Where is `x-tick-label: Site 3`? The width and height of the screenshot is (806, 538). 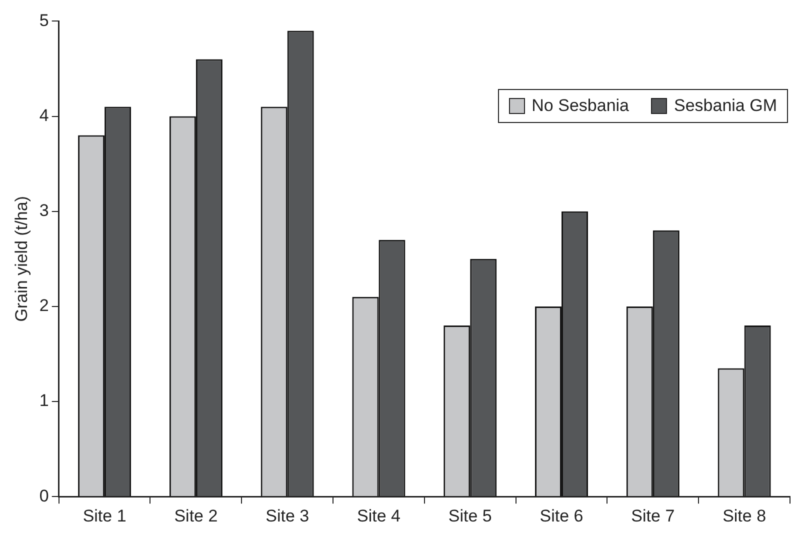 x-tick-label: Site 3 is located at coordinates (288, 516).